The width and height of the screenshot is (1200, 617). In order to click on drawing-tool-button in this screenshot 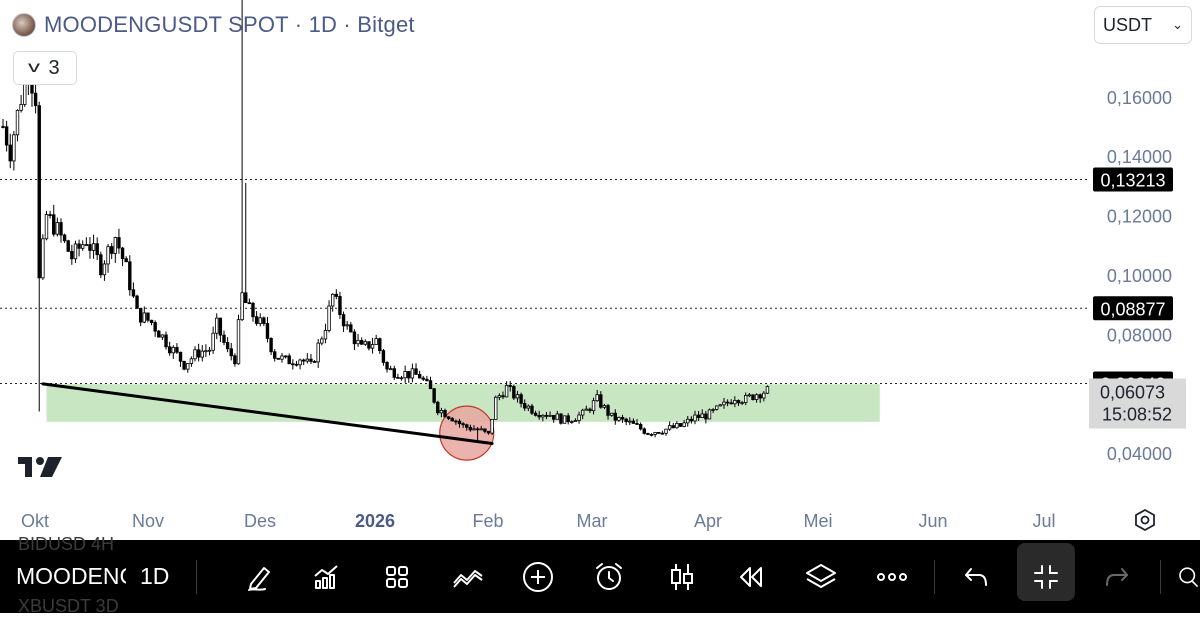, I will do `click(260, 576)`.